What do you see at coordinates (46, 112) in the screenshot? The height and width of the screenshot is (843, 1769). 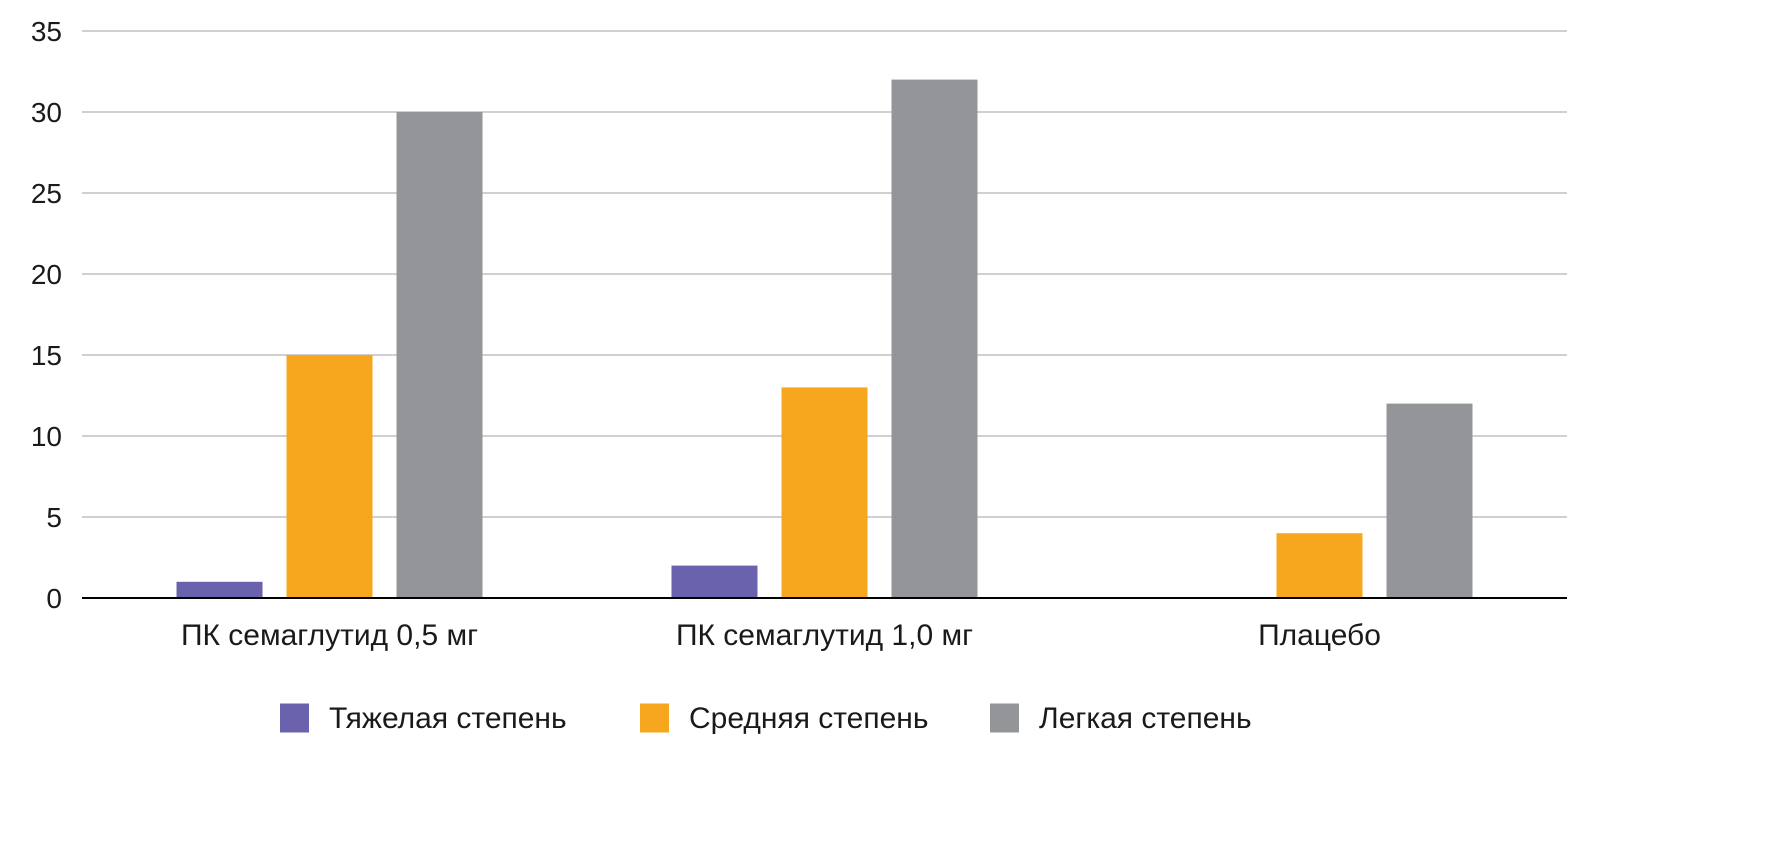 I see `y-tick-label: 30` at bounding box center [46, 112].